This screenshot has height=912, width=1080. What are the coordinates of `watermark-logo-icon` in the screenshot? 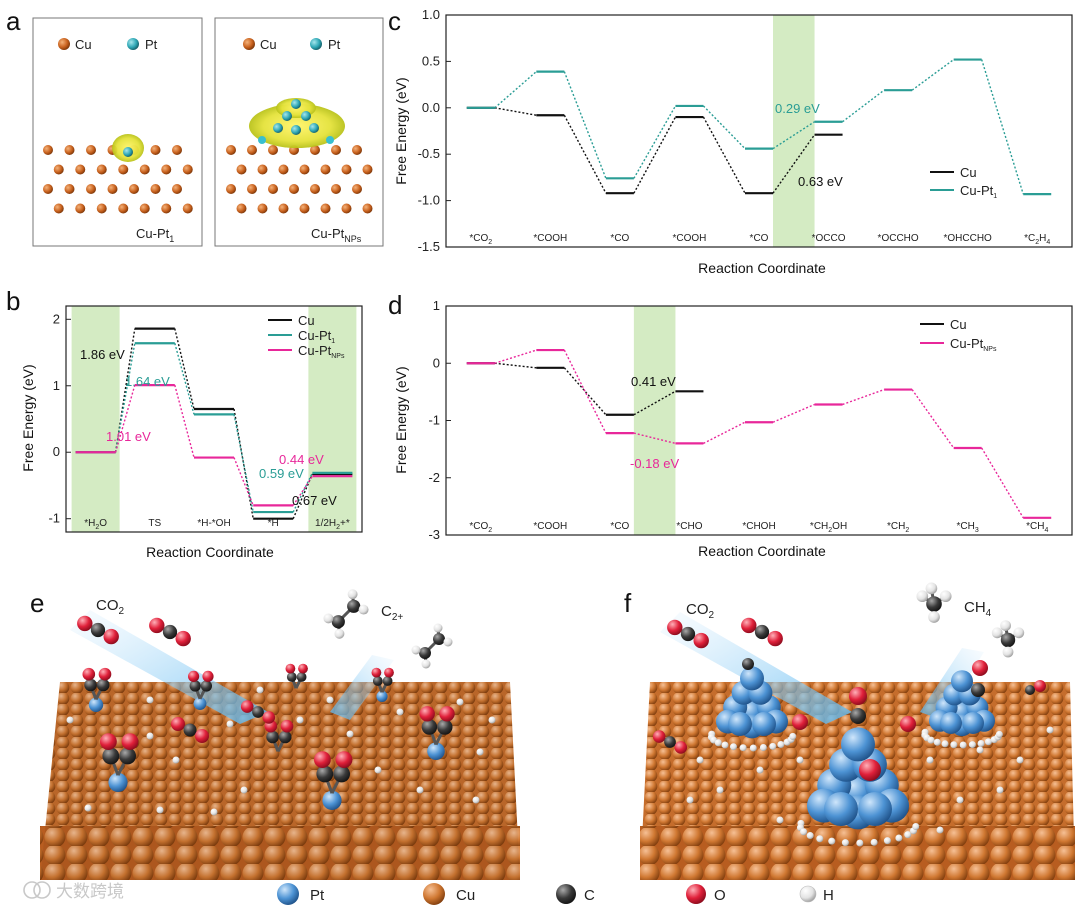 It's located at (32, 890).